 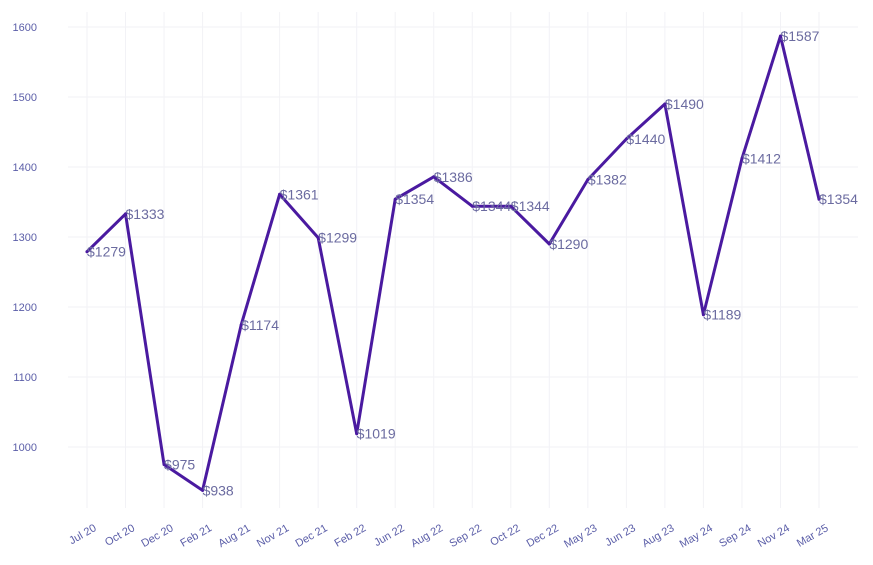 I want to click on y-tick-label: 1600, so click(x=25, y=28).